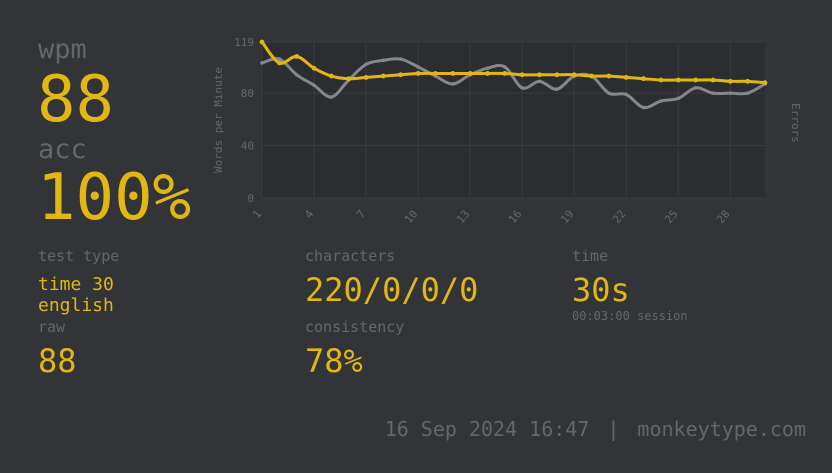 This screenshot has width=832, height=473. I want to click on stat-raw: raw 88, so click(57, 348).